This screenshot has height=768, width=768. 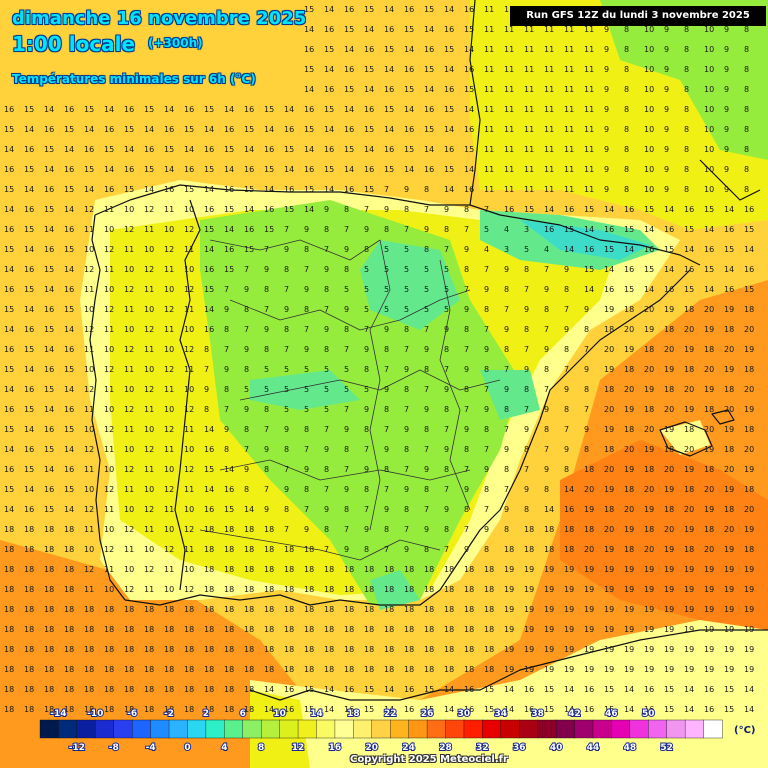 What do you see at coordinates (363, 729) in the screenshot?
I see `legend-swatch` at bounding box center [363, 729].